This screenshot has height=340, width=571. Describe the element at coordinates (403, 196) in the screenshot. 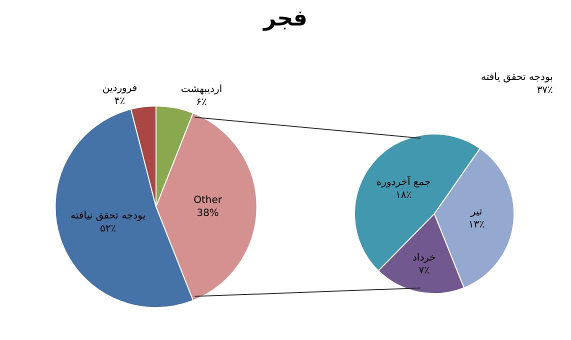

I see `data-label: ۱۸٪` at that location.